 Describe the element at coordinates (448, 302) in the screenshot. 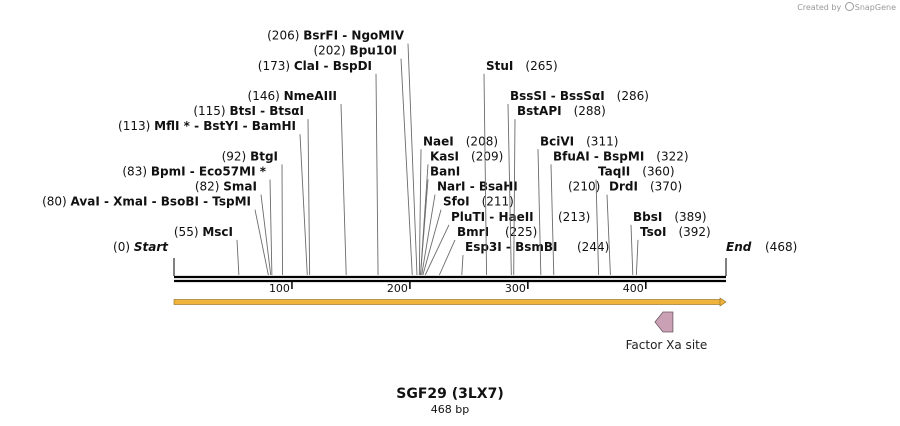

I see `orf-bar` at that location.